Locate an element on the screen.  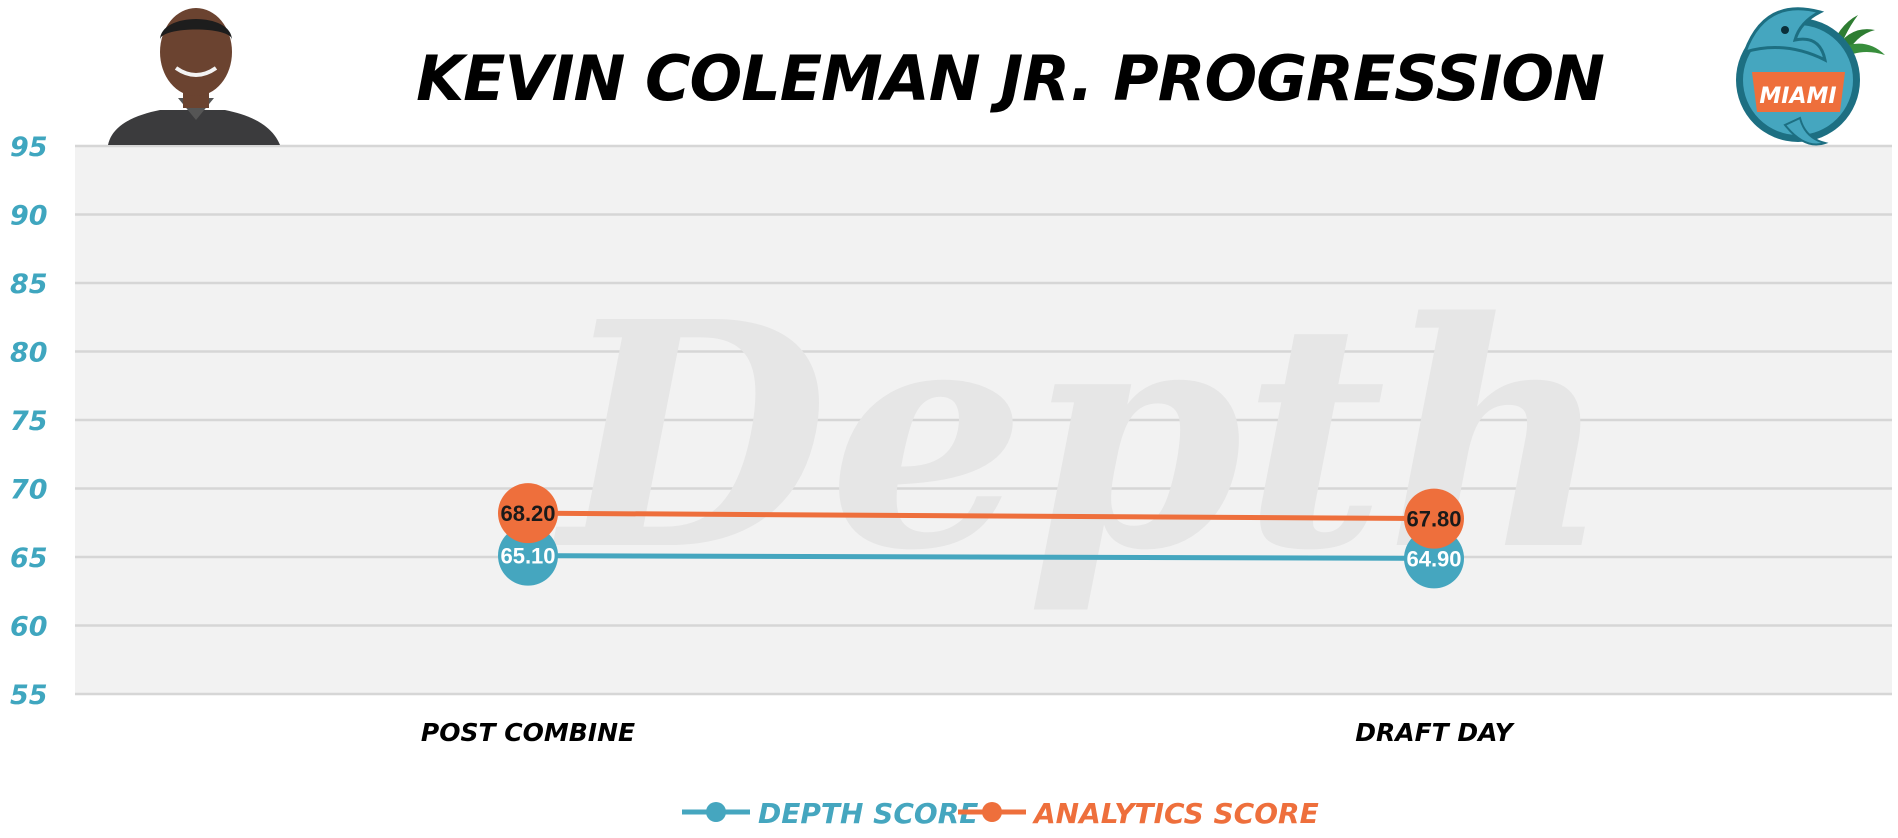
y-tick-label: 80 is located at coordinates (29, 353).